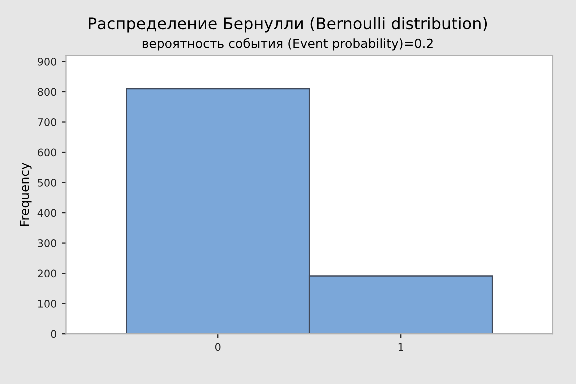 The width and height of the screenshot is (576, 384). I want to click on y-tick-label: 0, so click(54, 334).